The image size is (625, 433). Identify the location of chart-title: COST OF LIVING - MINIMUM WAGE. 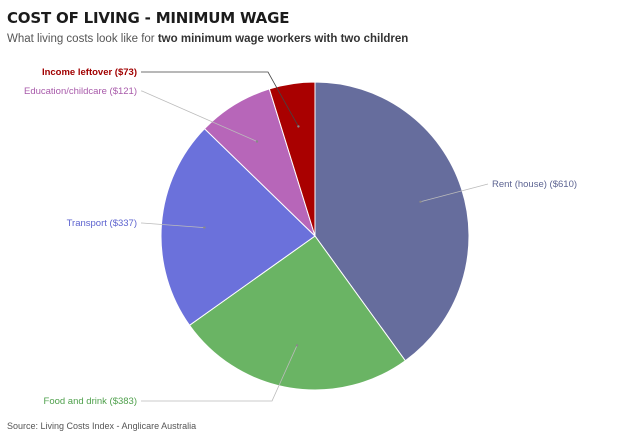
(148, 18).